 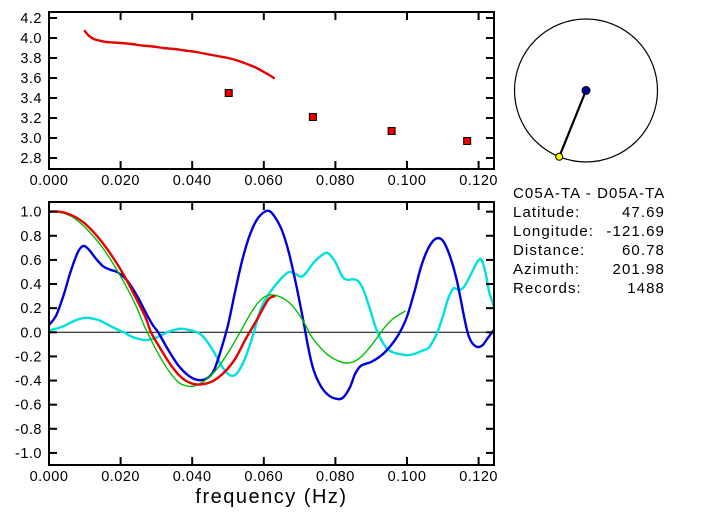 What do you see at coordinates (559, 156) in the screenshot?
I see `azimuth-station-dot` at bounding box center [559, 156].